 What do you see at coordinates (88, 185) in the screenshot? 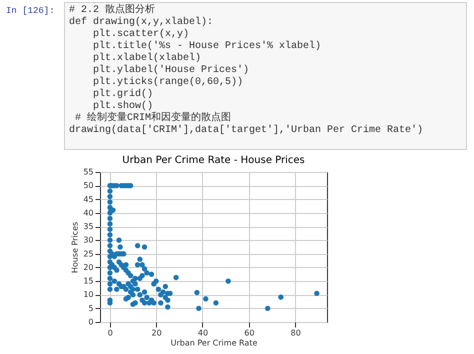
I see `y-tick-label: 50` at bounding box center [88, 185].